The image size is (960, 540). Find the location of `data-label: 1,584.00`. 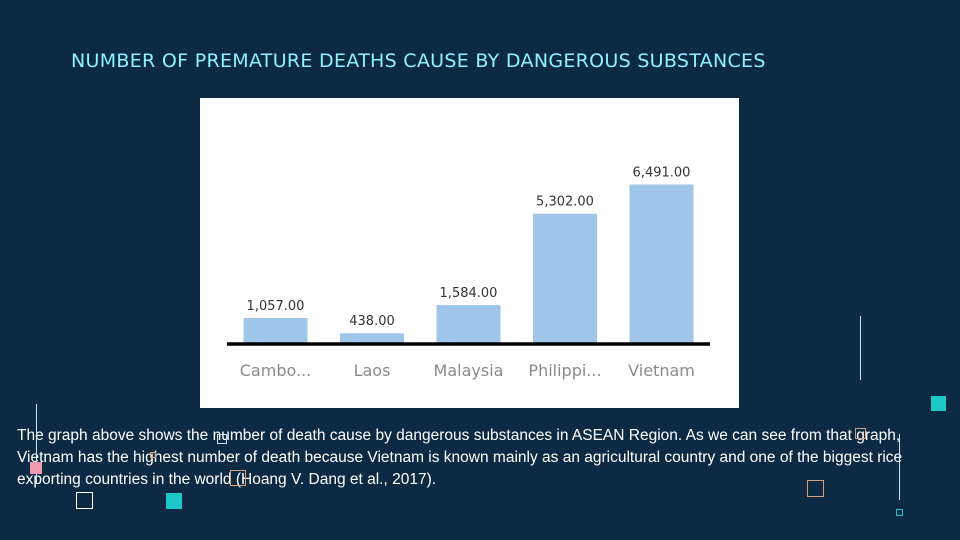

data-label: 1,584.00 is located at coordinates (469, 293).